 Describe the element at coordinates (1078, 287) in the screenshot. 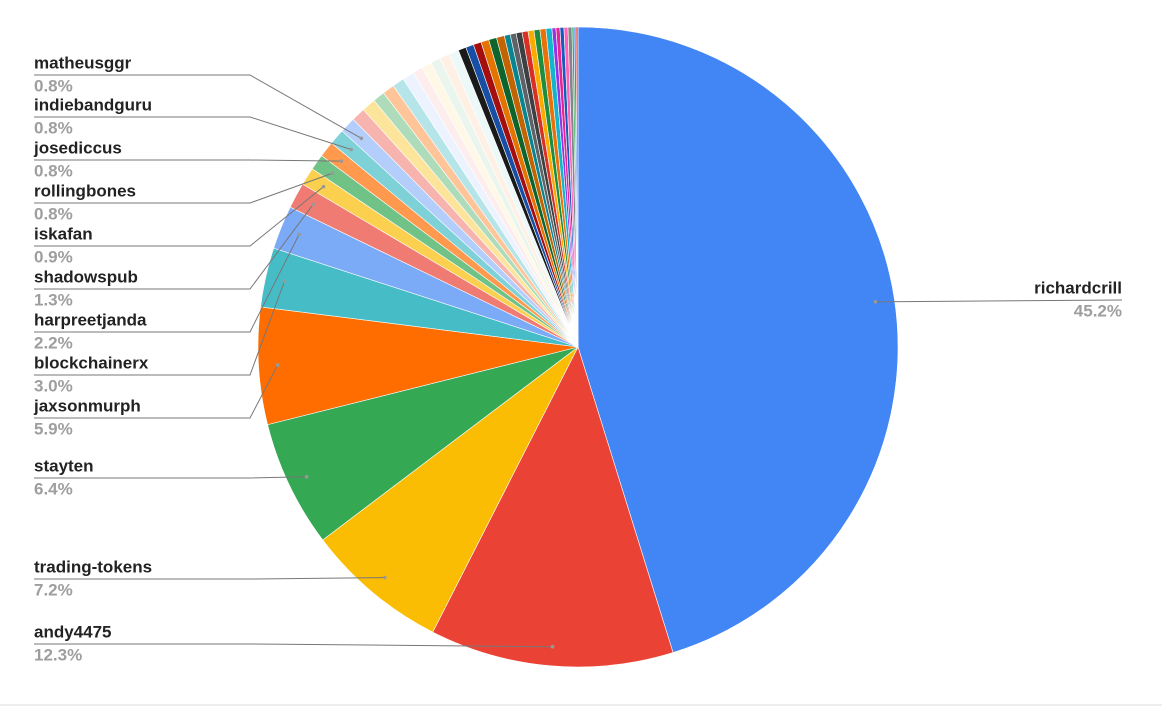

I see `slice-label: richardcrill` at that location.